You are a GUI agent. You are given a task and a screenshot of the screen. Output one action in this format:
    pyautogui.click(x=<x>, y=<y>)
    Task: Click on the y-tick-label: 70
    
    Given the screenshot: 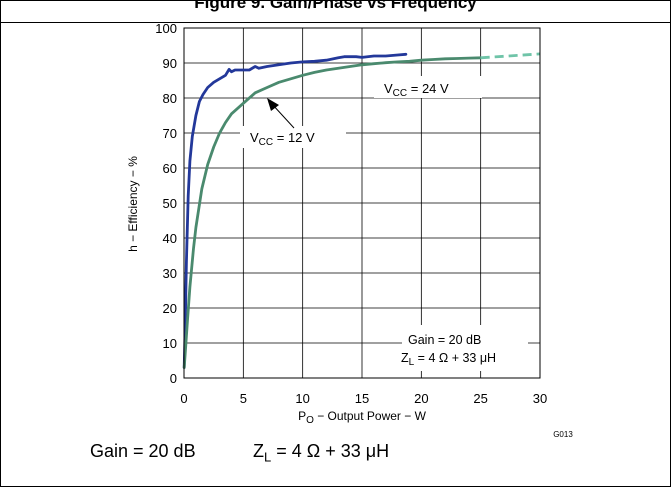 What is the action you would take?
    pyautogui.click(x=170, y=133)
    